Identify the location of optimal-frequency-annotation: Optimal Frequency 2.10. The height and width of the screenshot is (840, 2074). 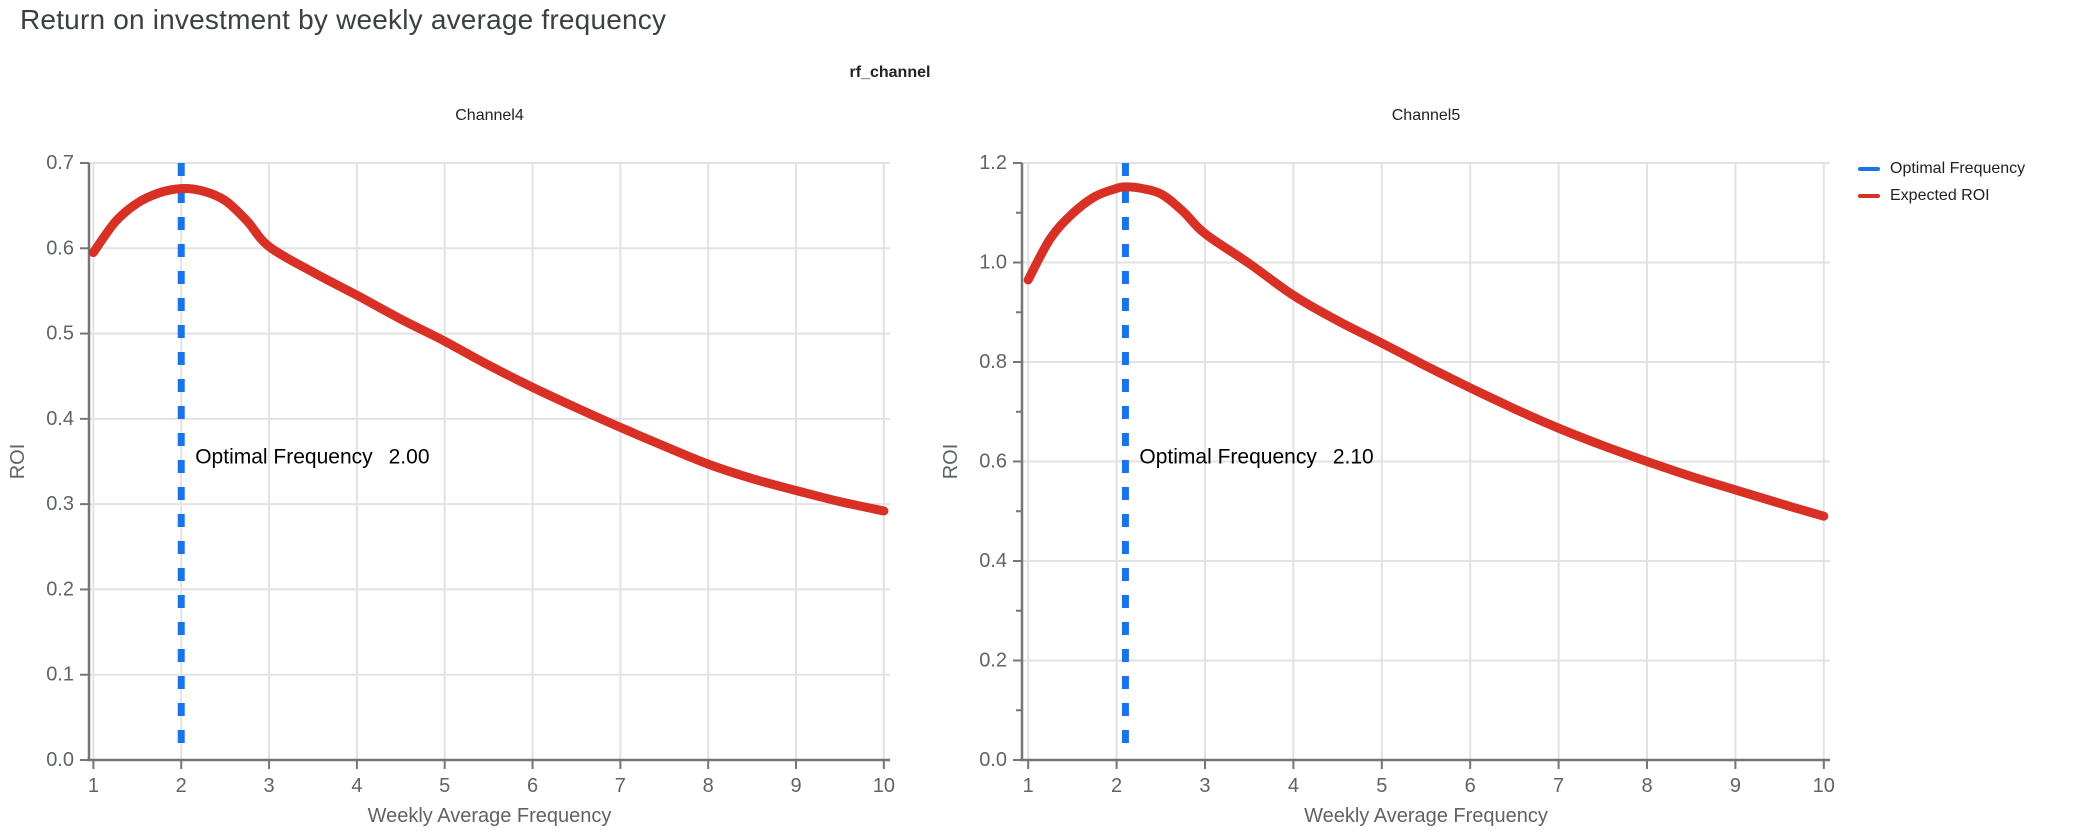
(1256, 456).